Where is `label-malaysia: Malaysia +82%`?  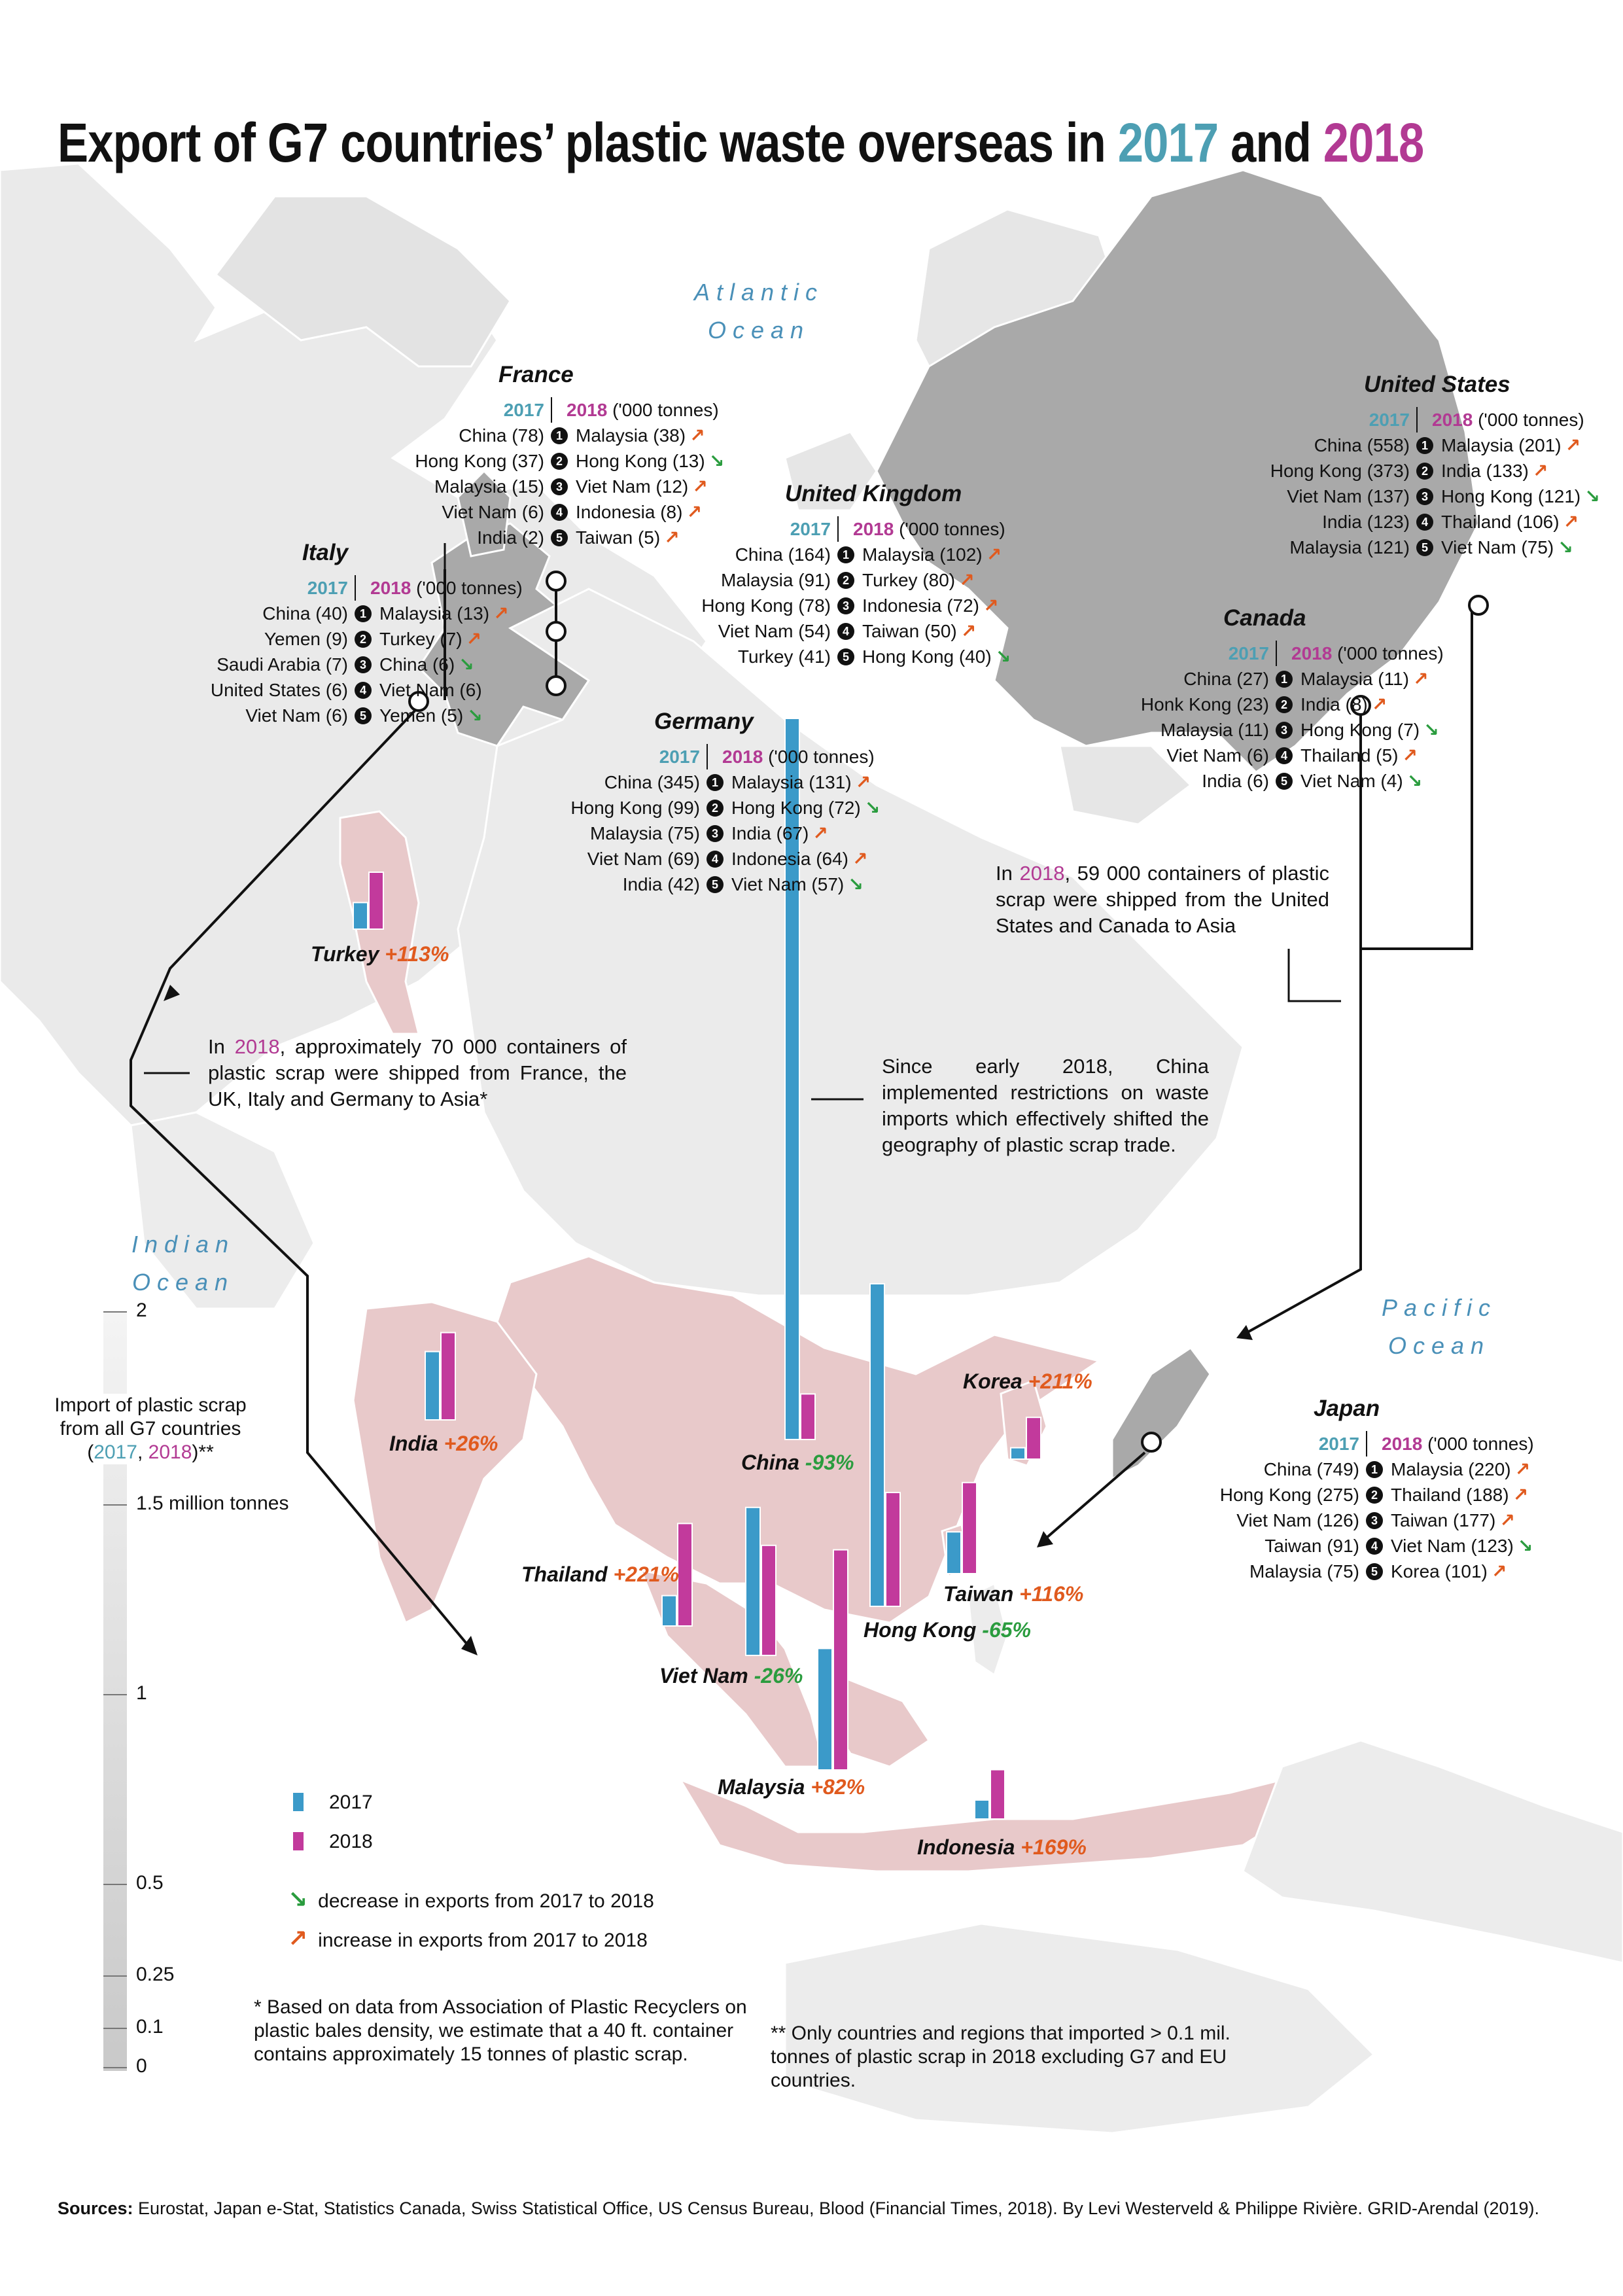 label-malaysia: Malaysia +82% is located at coordinates (792, 1787).